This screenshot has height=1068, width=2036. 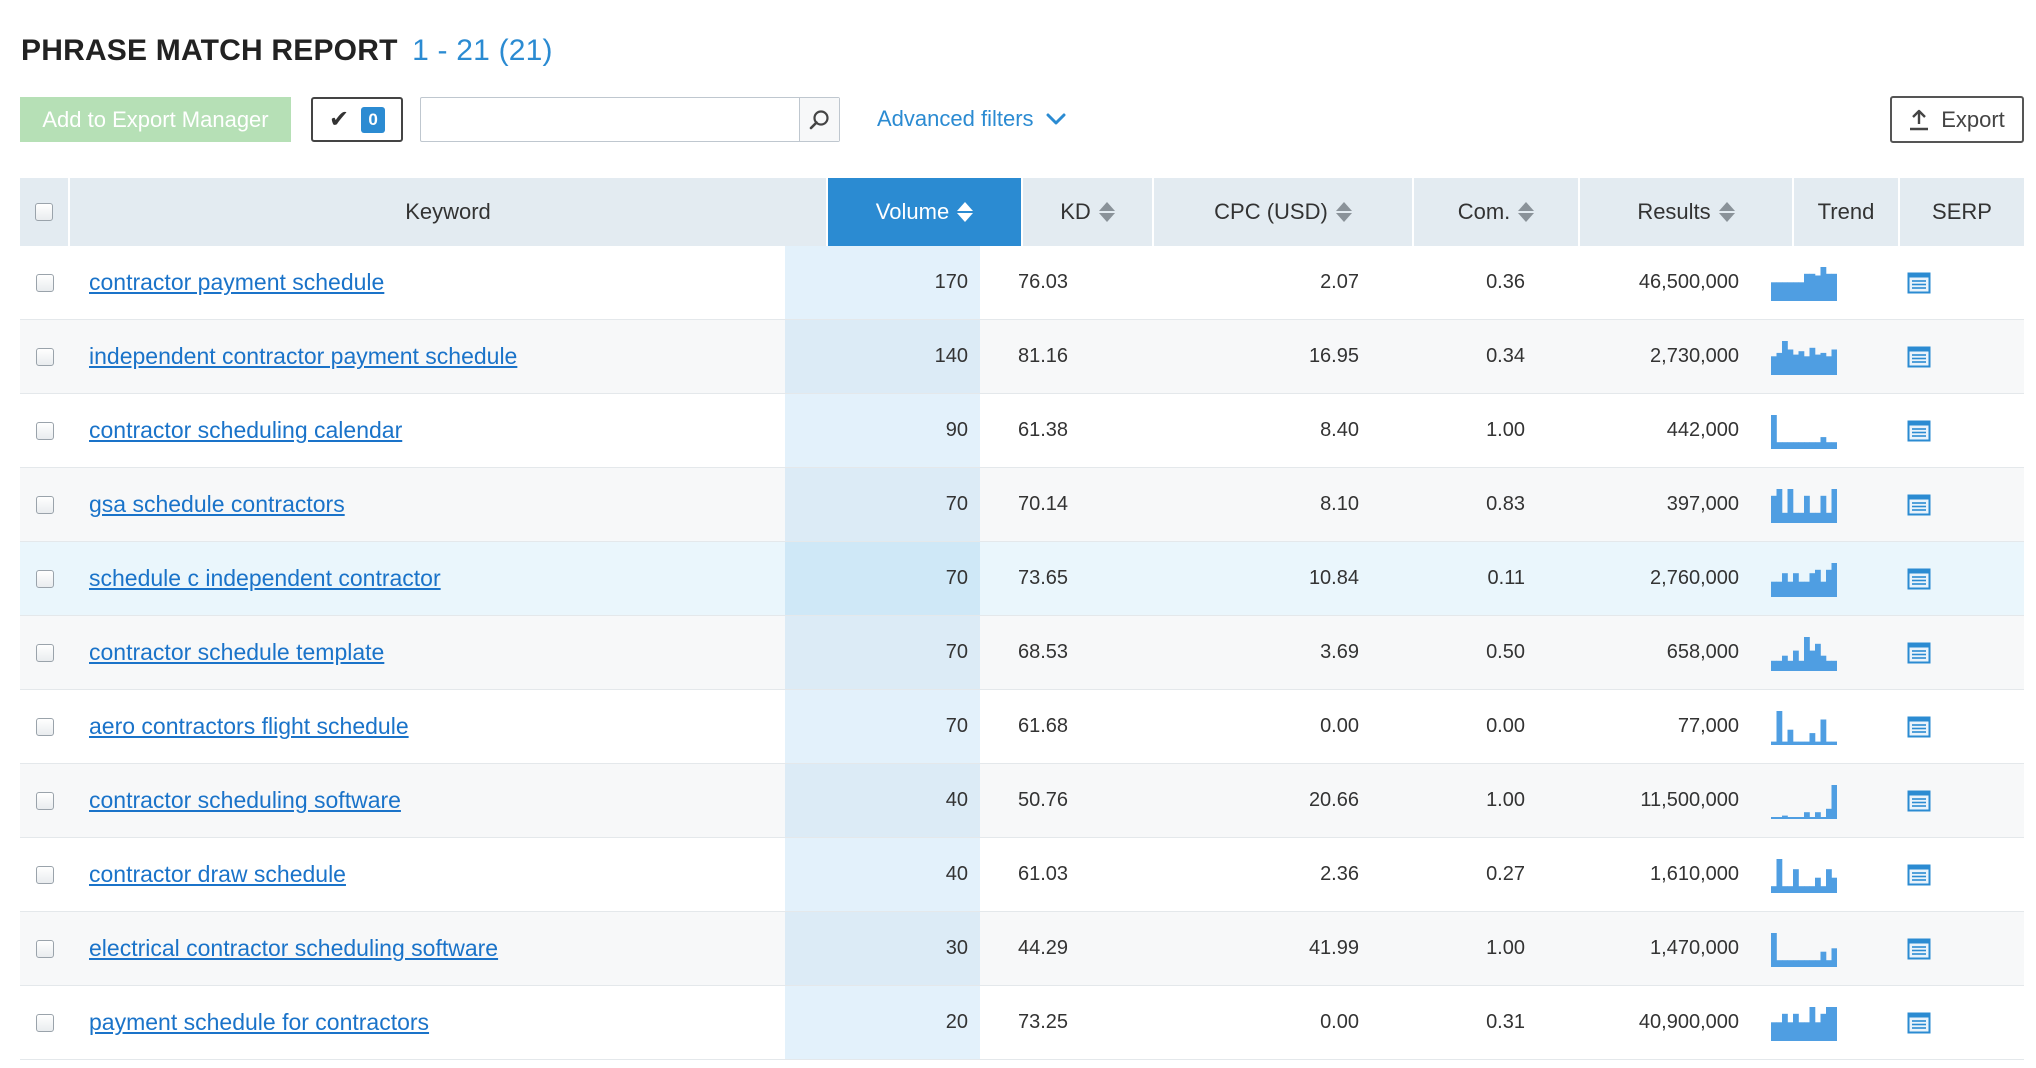 I want to click on keyword-link: contractor schedule template, so click(x=237, y=652).